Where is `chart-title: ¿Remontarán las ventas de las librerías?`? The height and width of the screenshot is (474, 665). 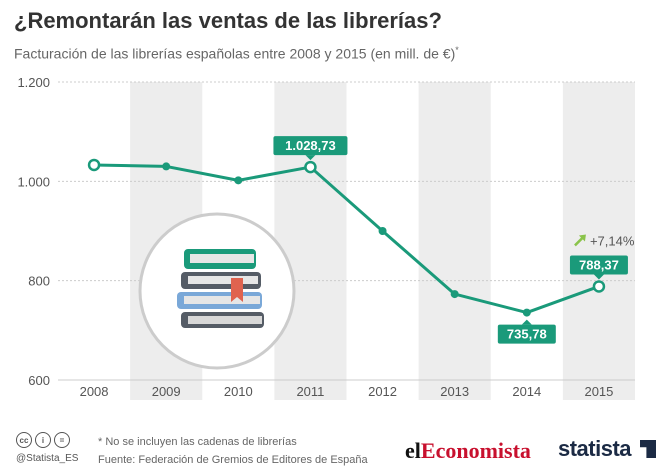 chart-title: ¿Remontarán las ventas de las librerías? is located at coordinates (228, 20).